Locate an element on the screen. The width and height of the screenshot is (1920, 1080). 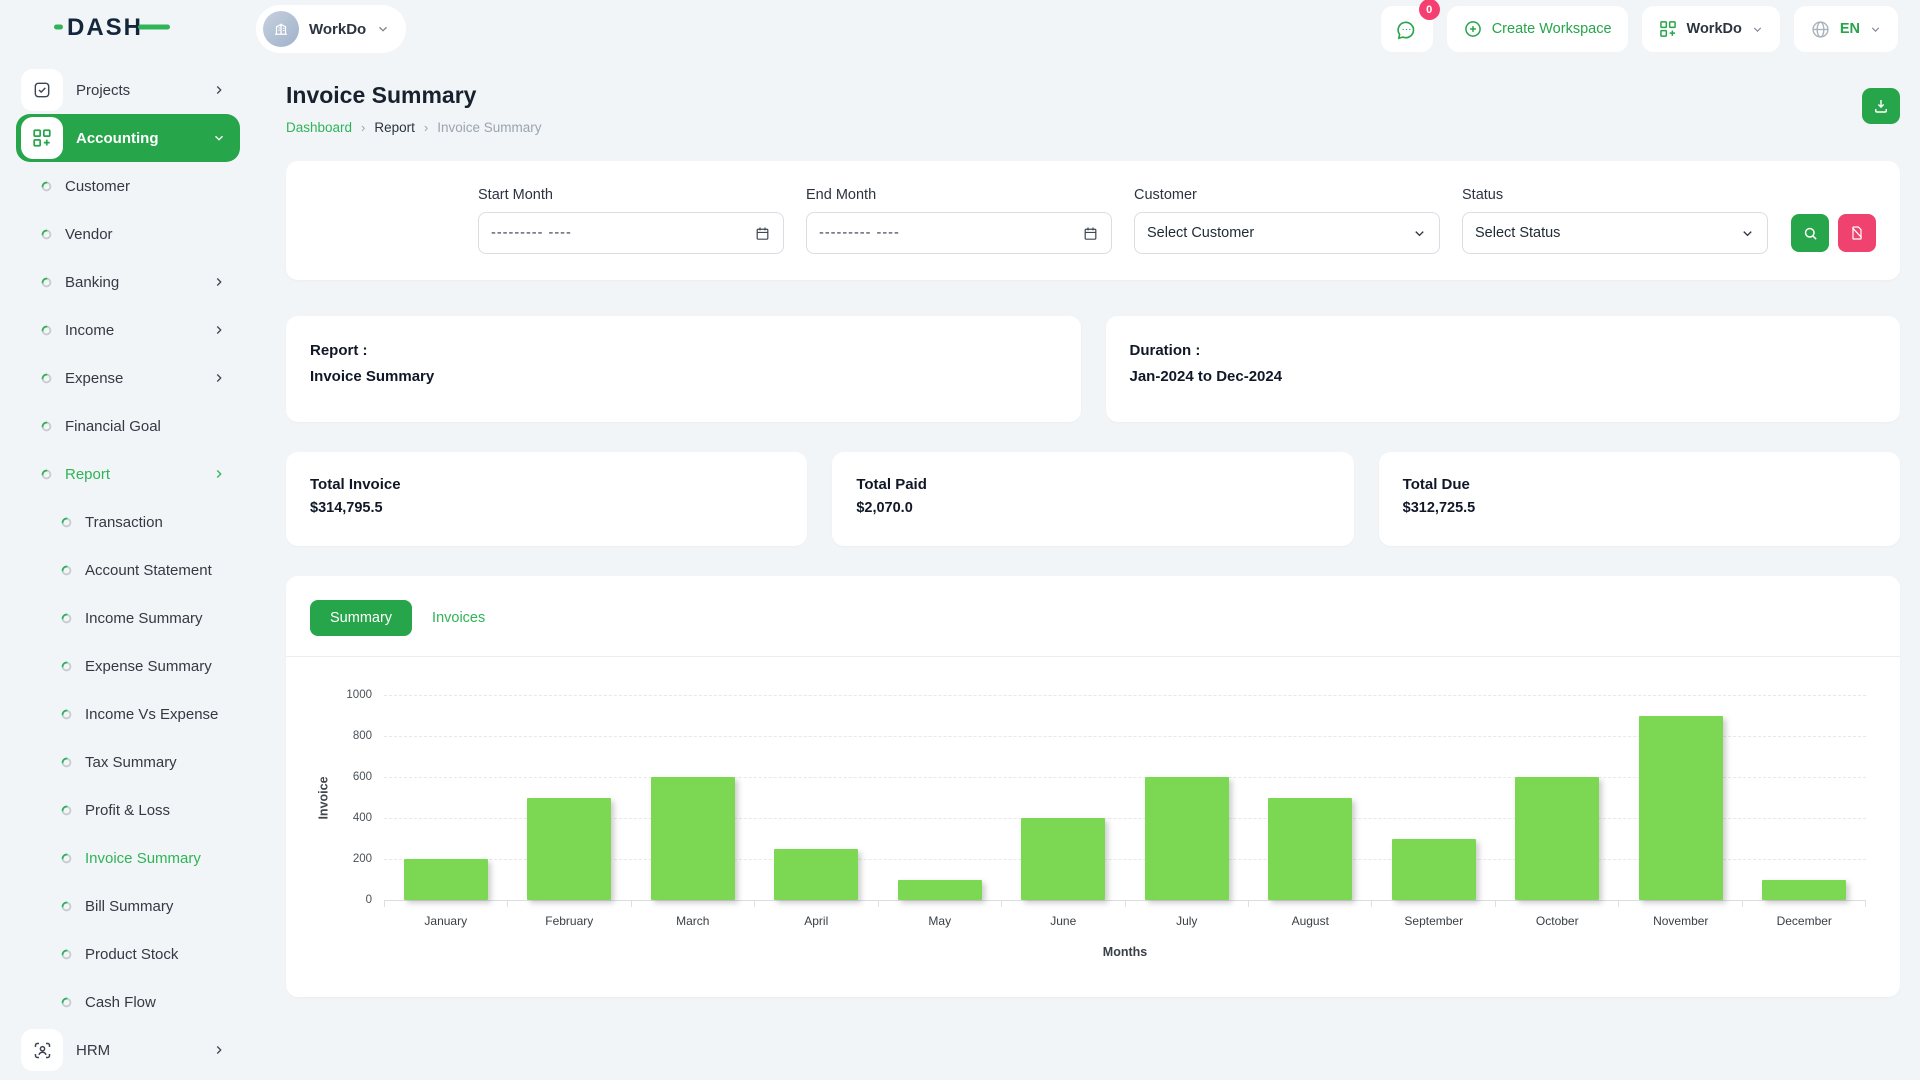
messages-button: 0 is located at coordinates (1410, 26).